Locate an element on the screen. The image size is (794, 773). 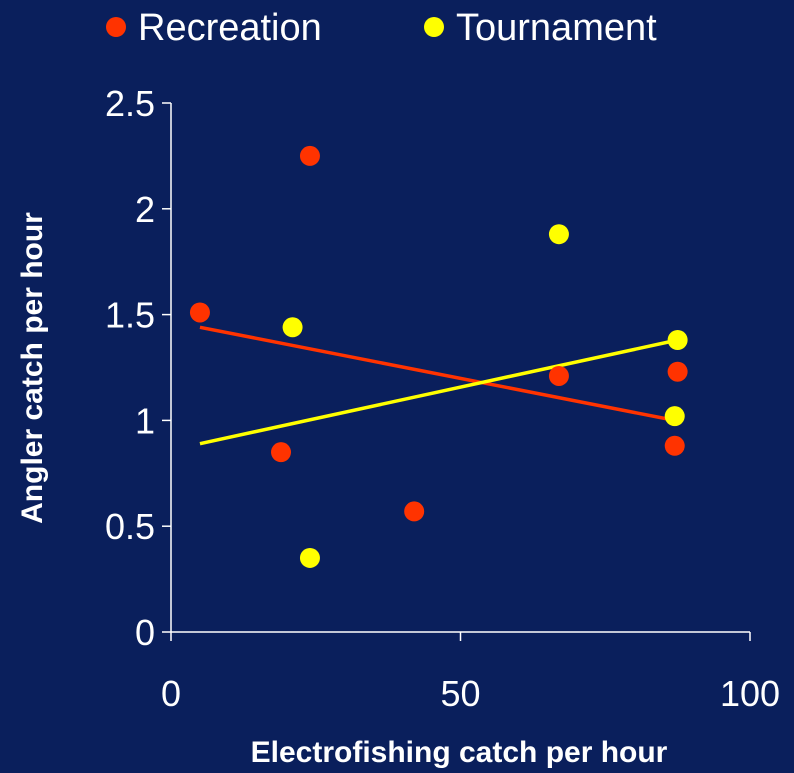
trendline-recreation is located at coordinates (437, 374).